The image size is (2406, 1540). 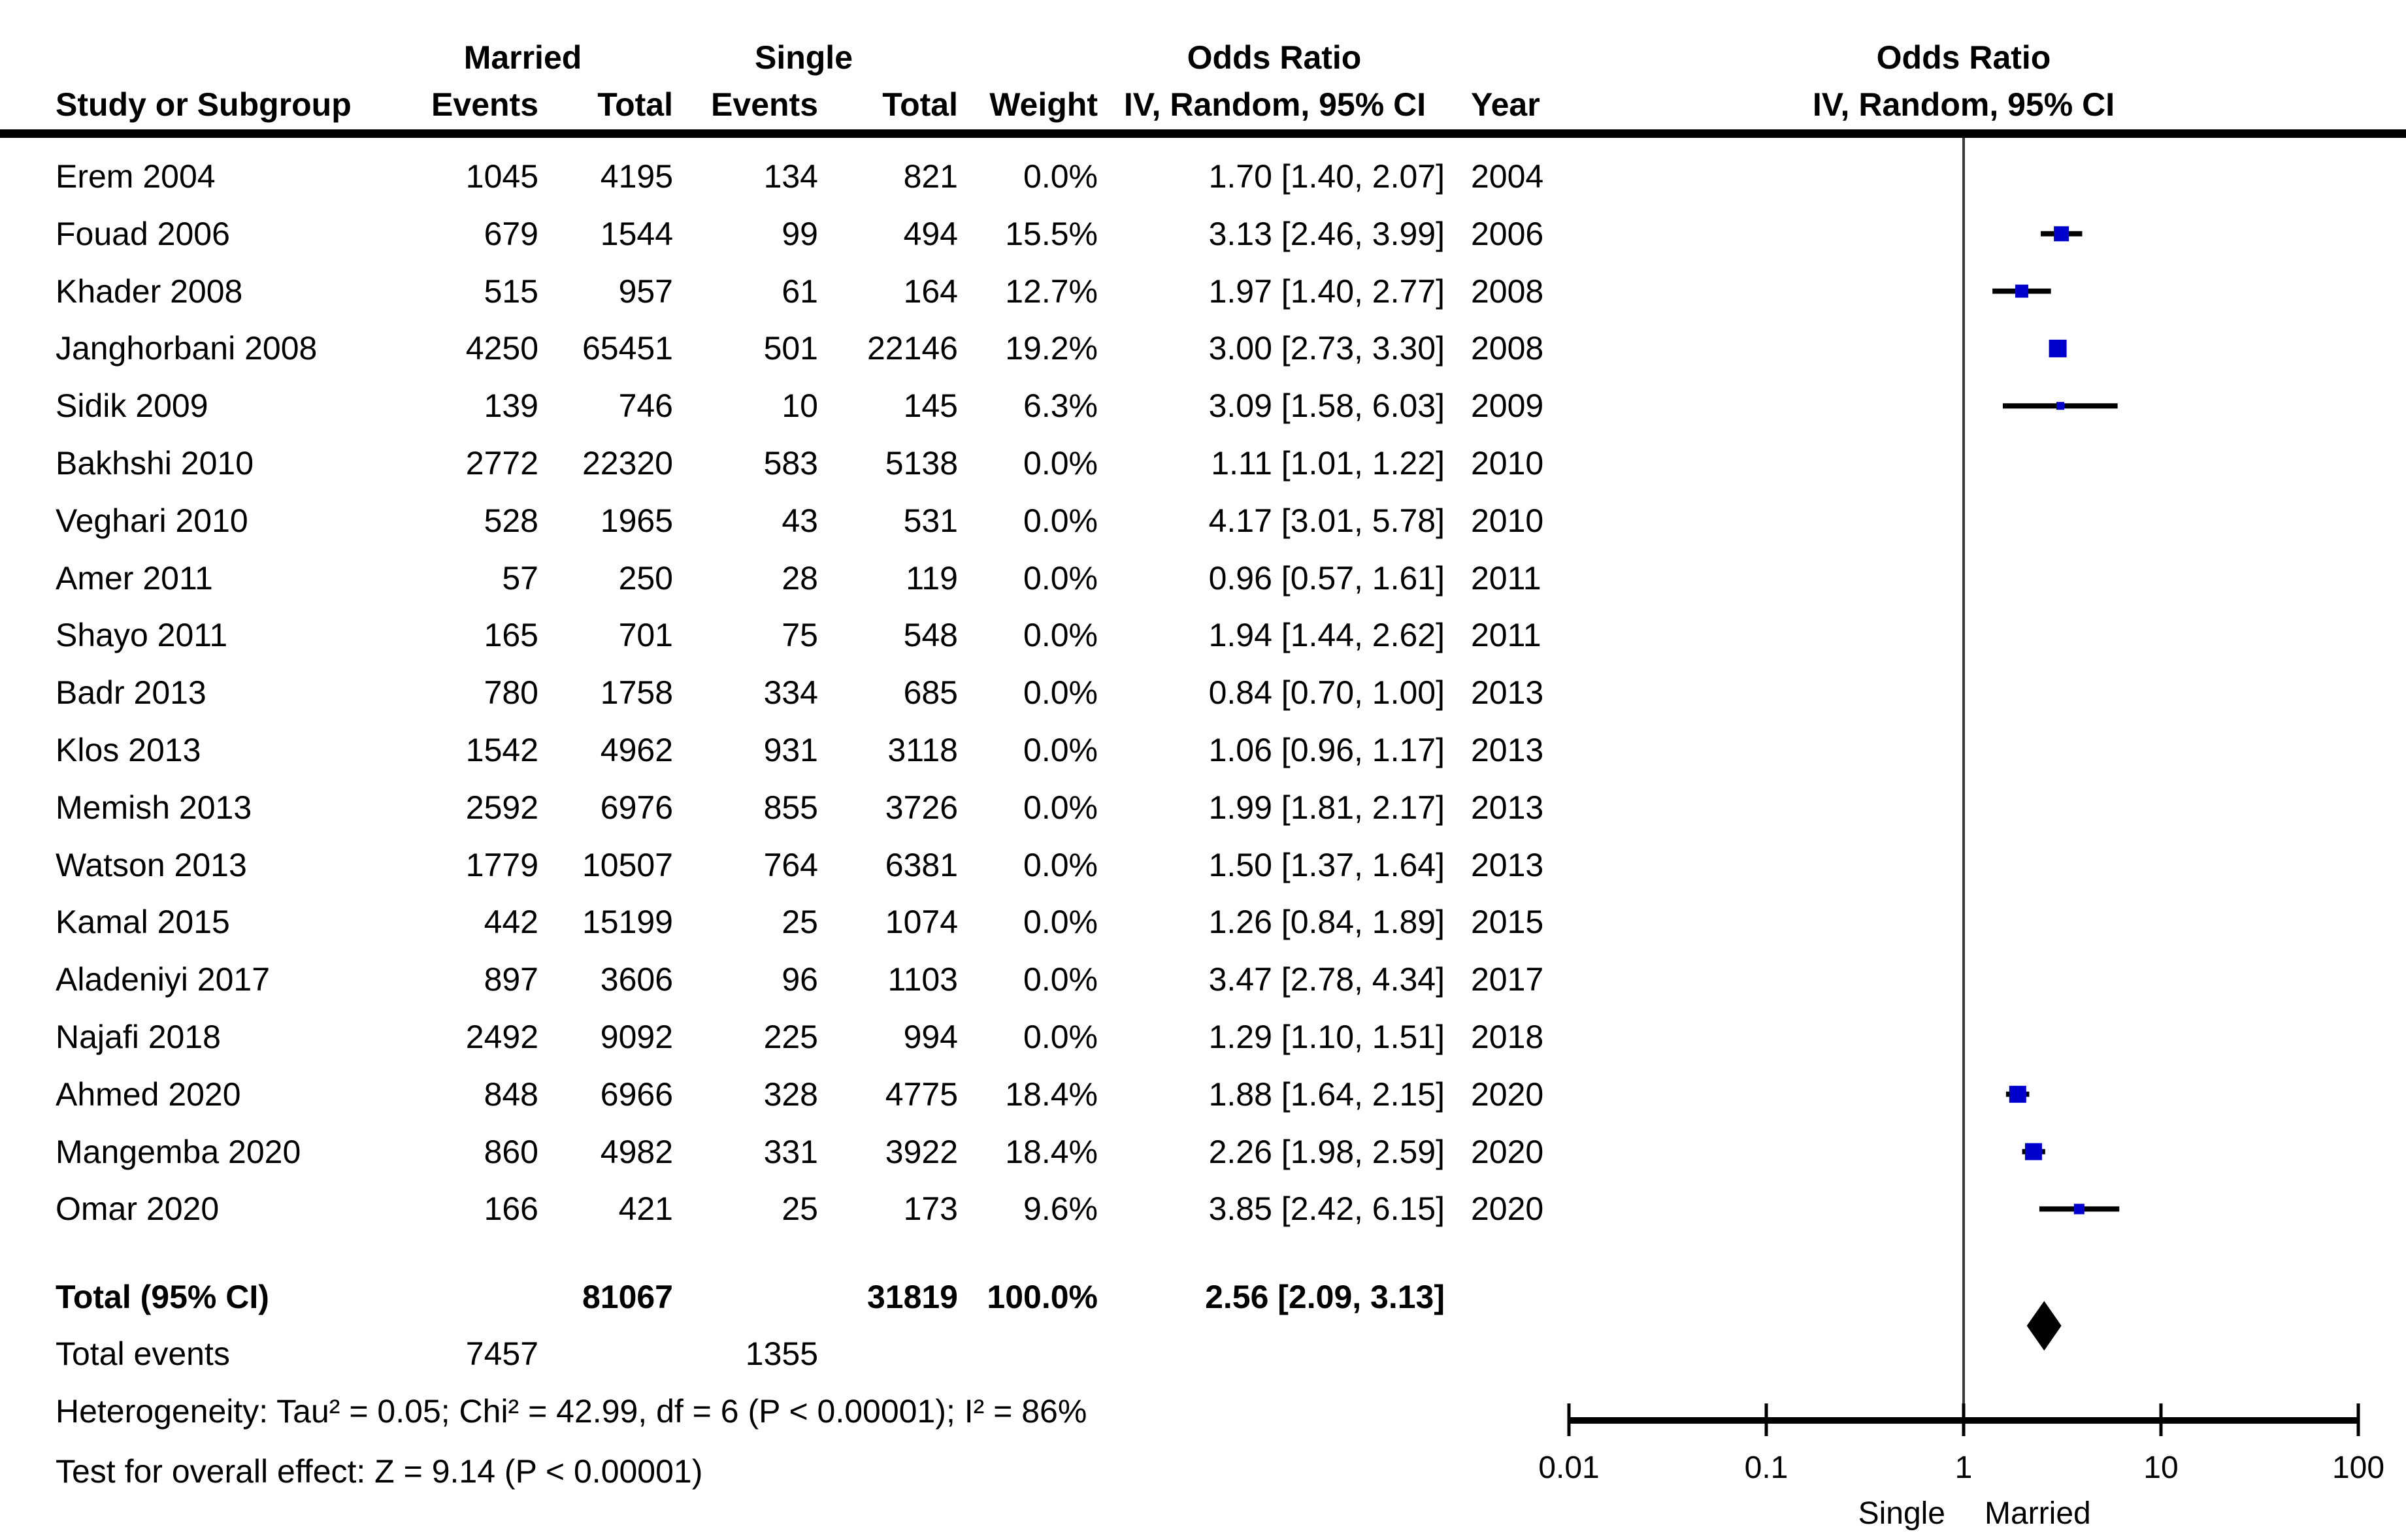 What do you see at coordinates (511, 406) in the screenshot?
I see `cell-married-events: 139` at bounding box center [511, 406].